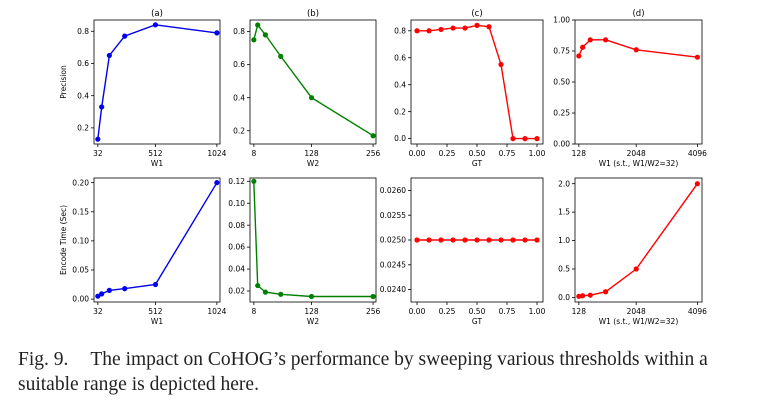 The height and width of the screenshot is (410, 768). What do you see at coordinates (313, 14) in the screenshot?
I see `subplot-title: (b)` at bounding box center [313, 14].